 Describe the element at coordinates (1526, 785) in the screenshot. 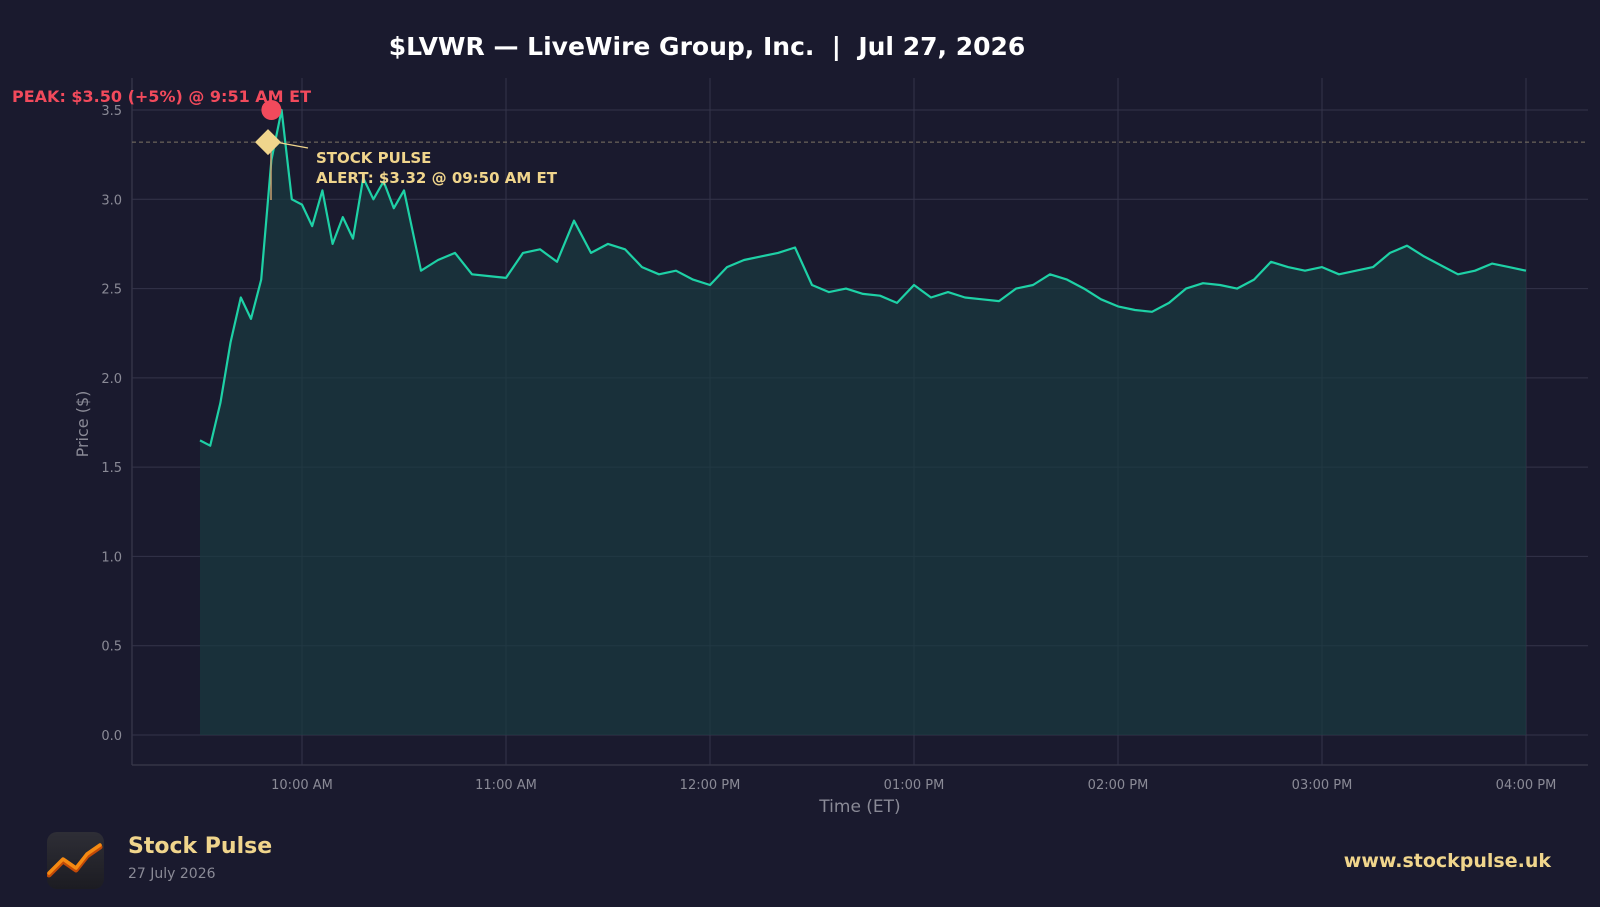

I see `x-tick-label: 04:00 PM` at that location.